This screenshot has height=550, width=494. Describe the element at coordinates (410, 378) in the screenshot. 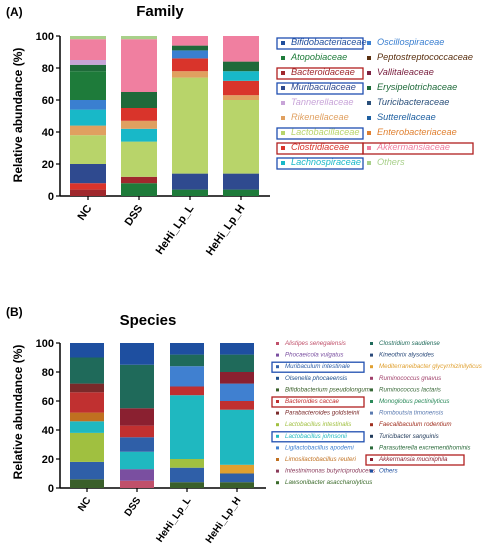

I see `legend-label: Ruminococcus gnavus` at that location.